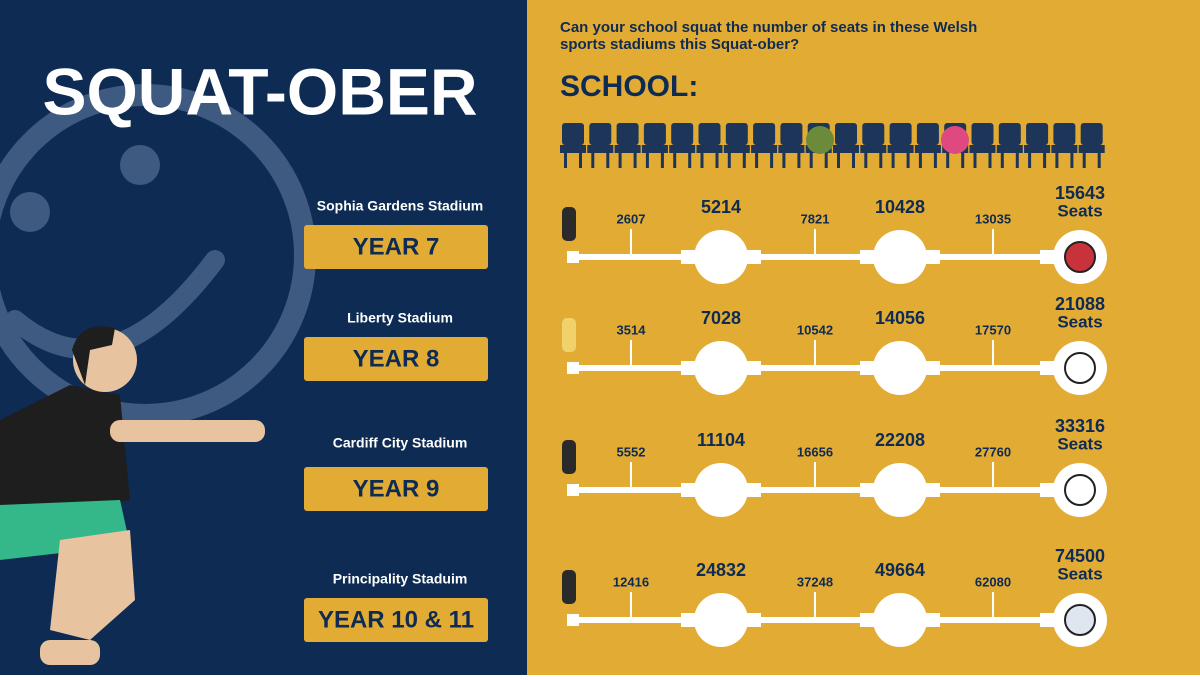  Describe the element at coordinates (629, 86) in the screenshot. I see `school-label: SCHOOL:` at that location.